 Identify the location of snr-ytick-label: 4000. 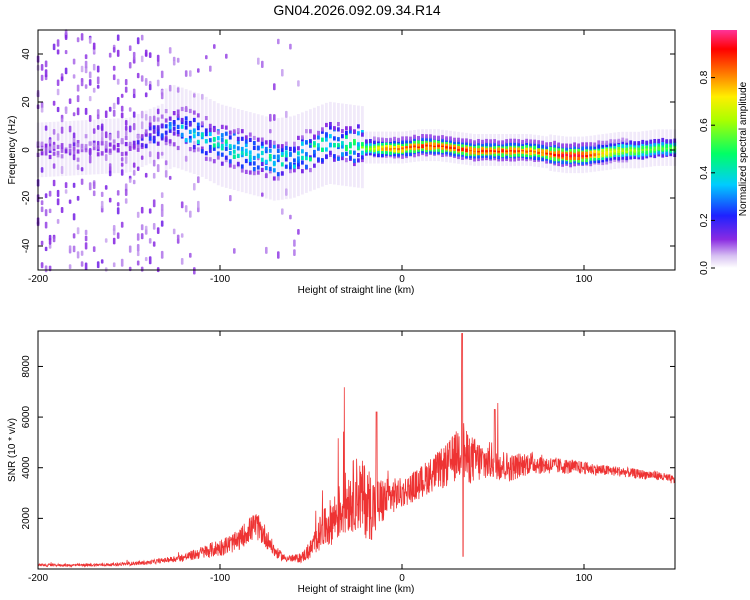
(26, 467).